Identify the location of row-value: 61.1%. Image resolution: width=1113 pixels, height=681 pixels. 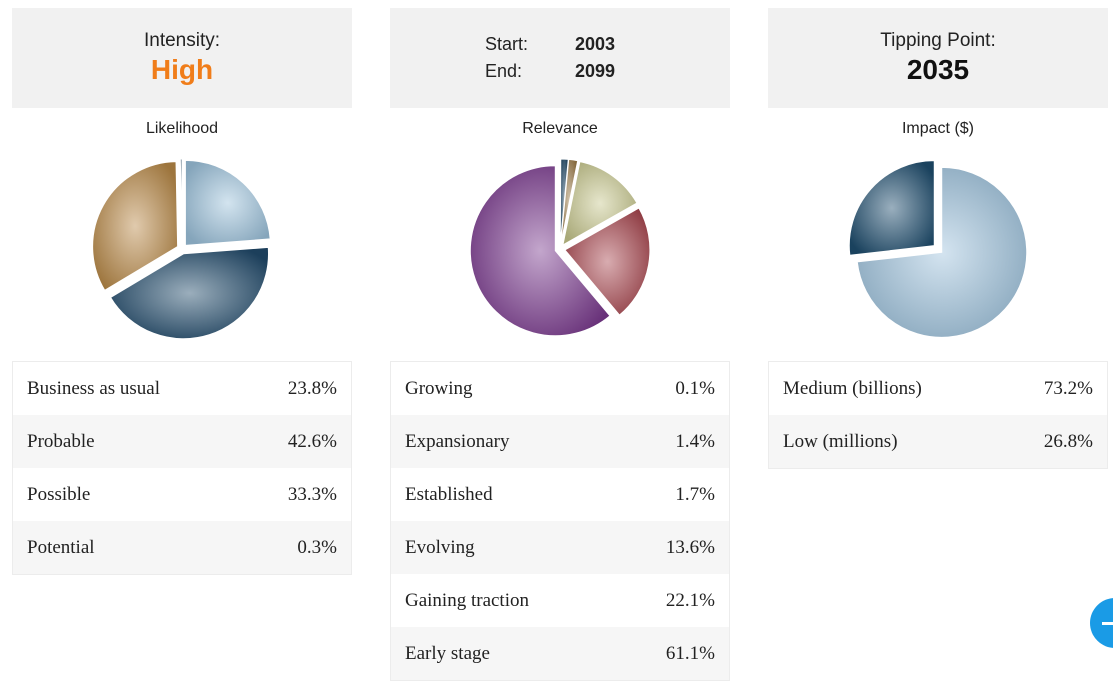
(690, 653).